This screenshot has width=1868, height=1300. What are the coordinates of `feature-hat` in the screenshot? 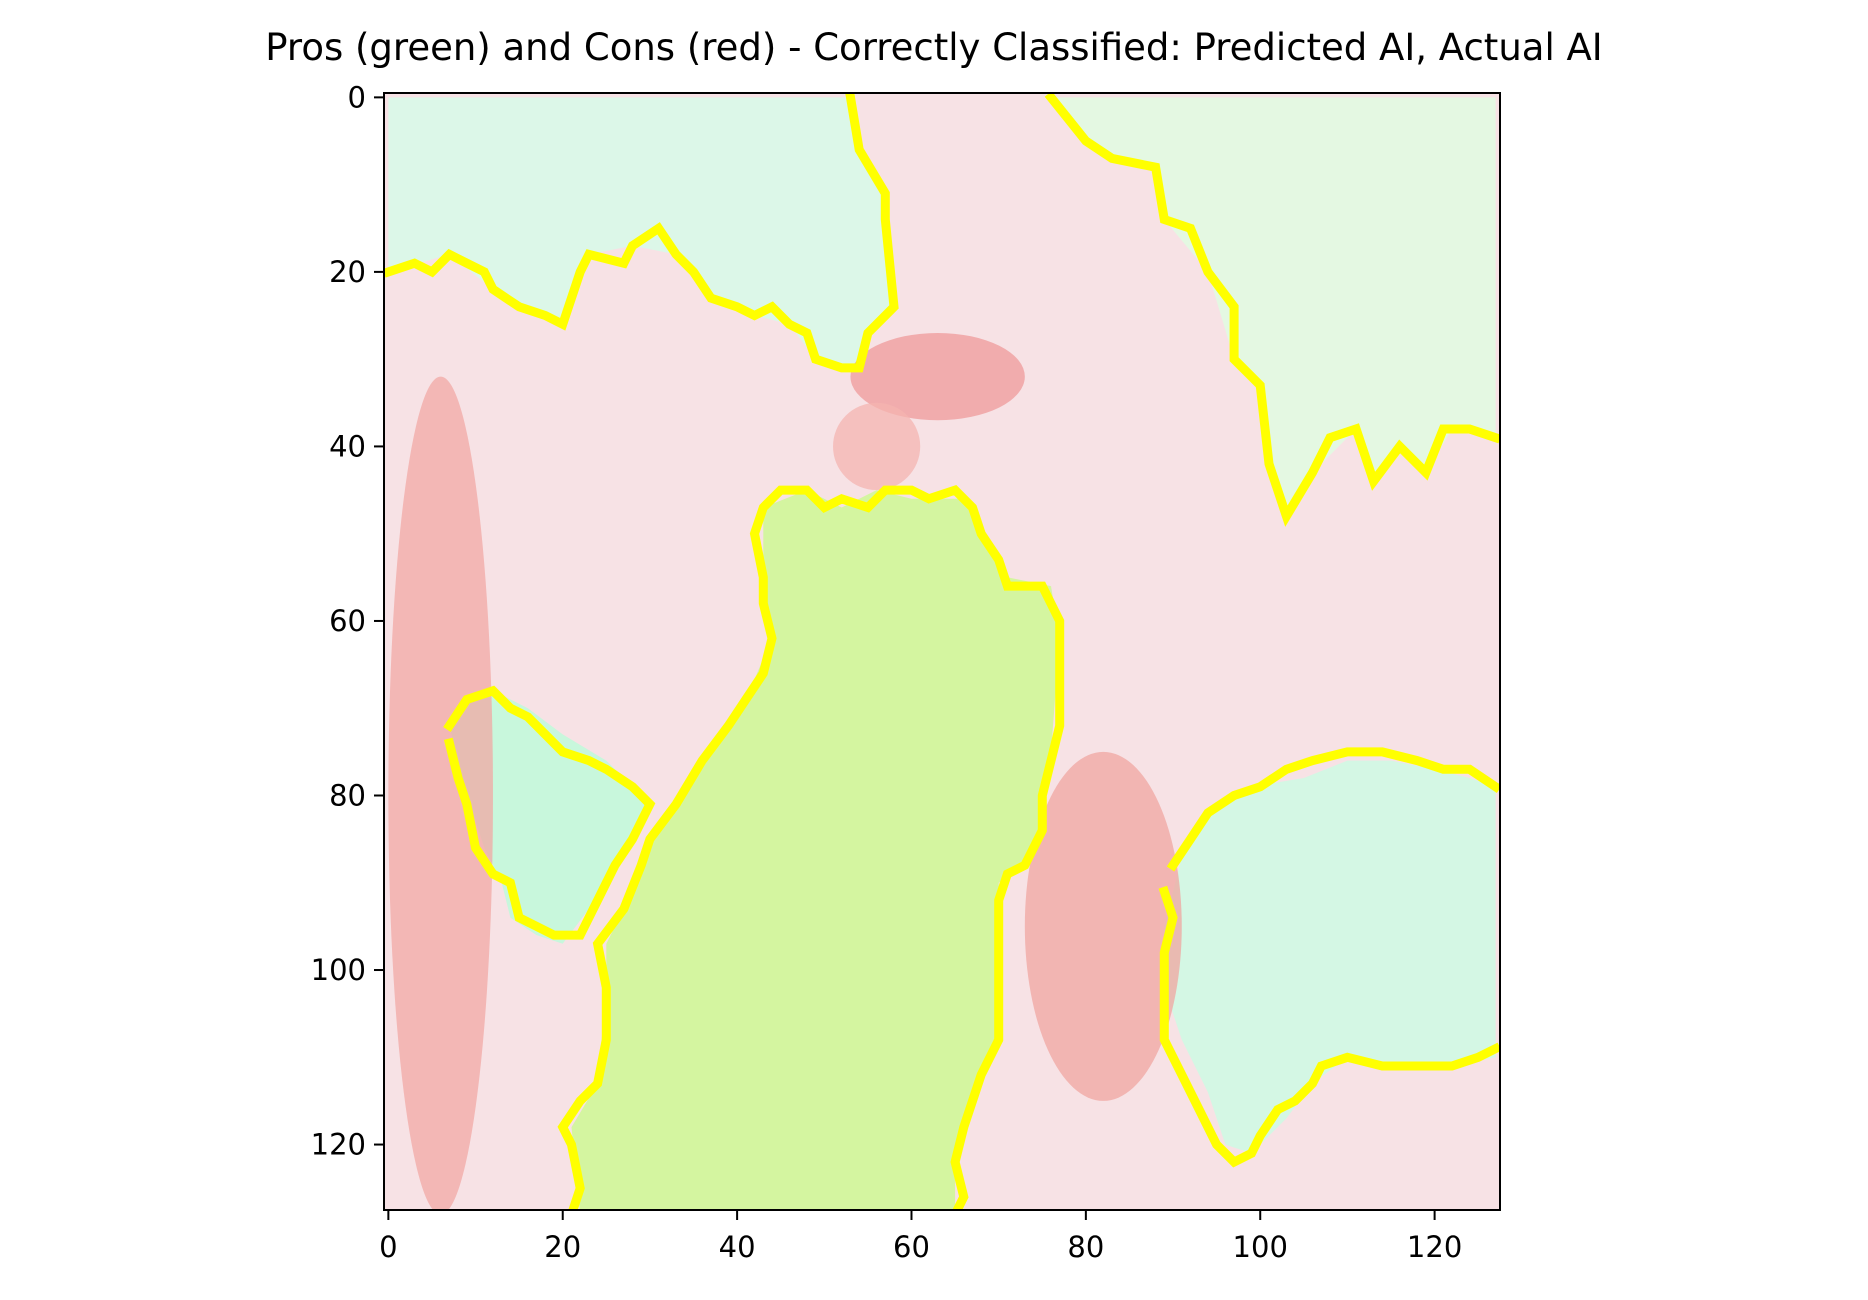 It's located at (937, 376).